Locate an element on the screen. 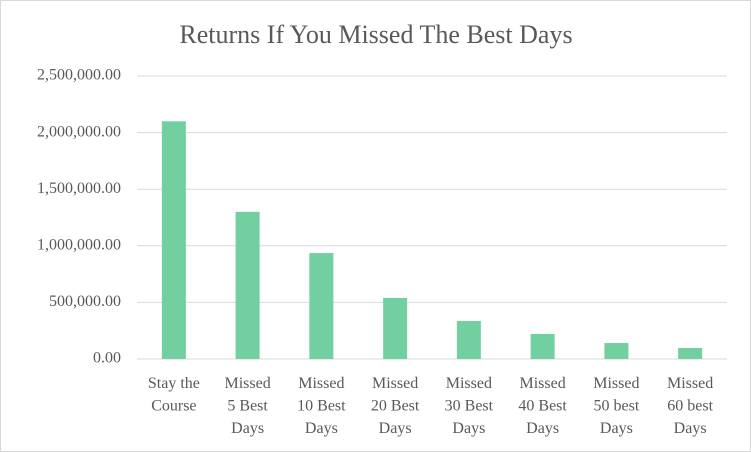 The height and width of the screenshot is (452, 751). x-tick-label: Missed 50 best Days is located at coordinates (616, 406).